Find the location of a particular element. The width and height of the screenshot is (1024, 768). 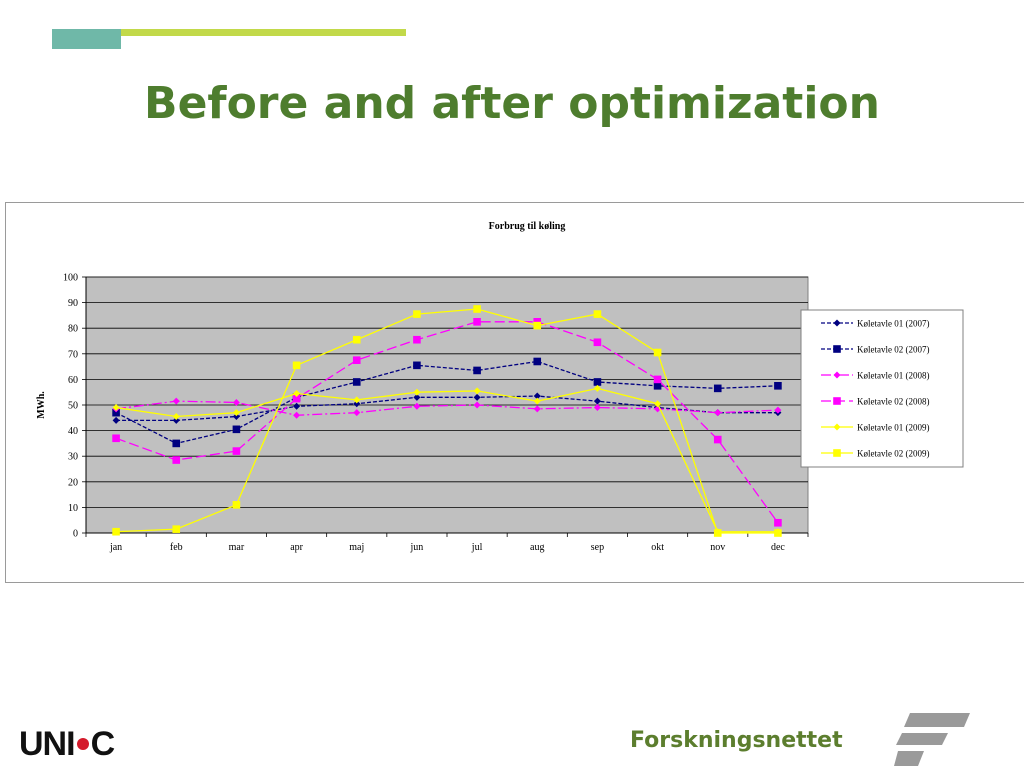

legend-item: Køletavle 02 (2007) is located at coordinates (875, 350).